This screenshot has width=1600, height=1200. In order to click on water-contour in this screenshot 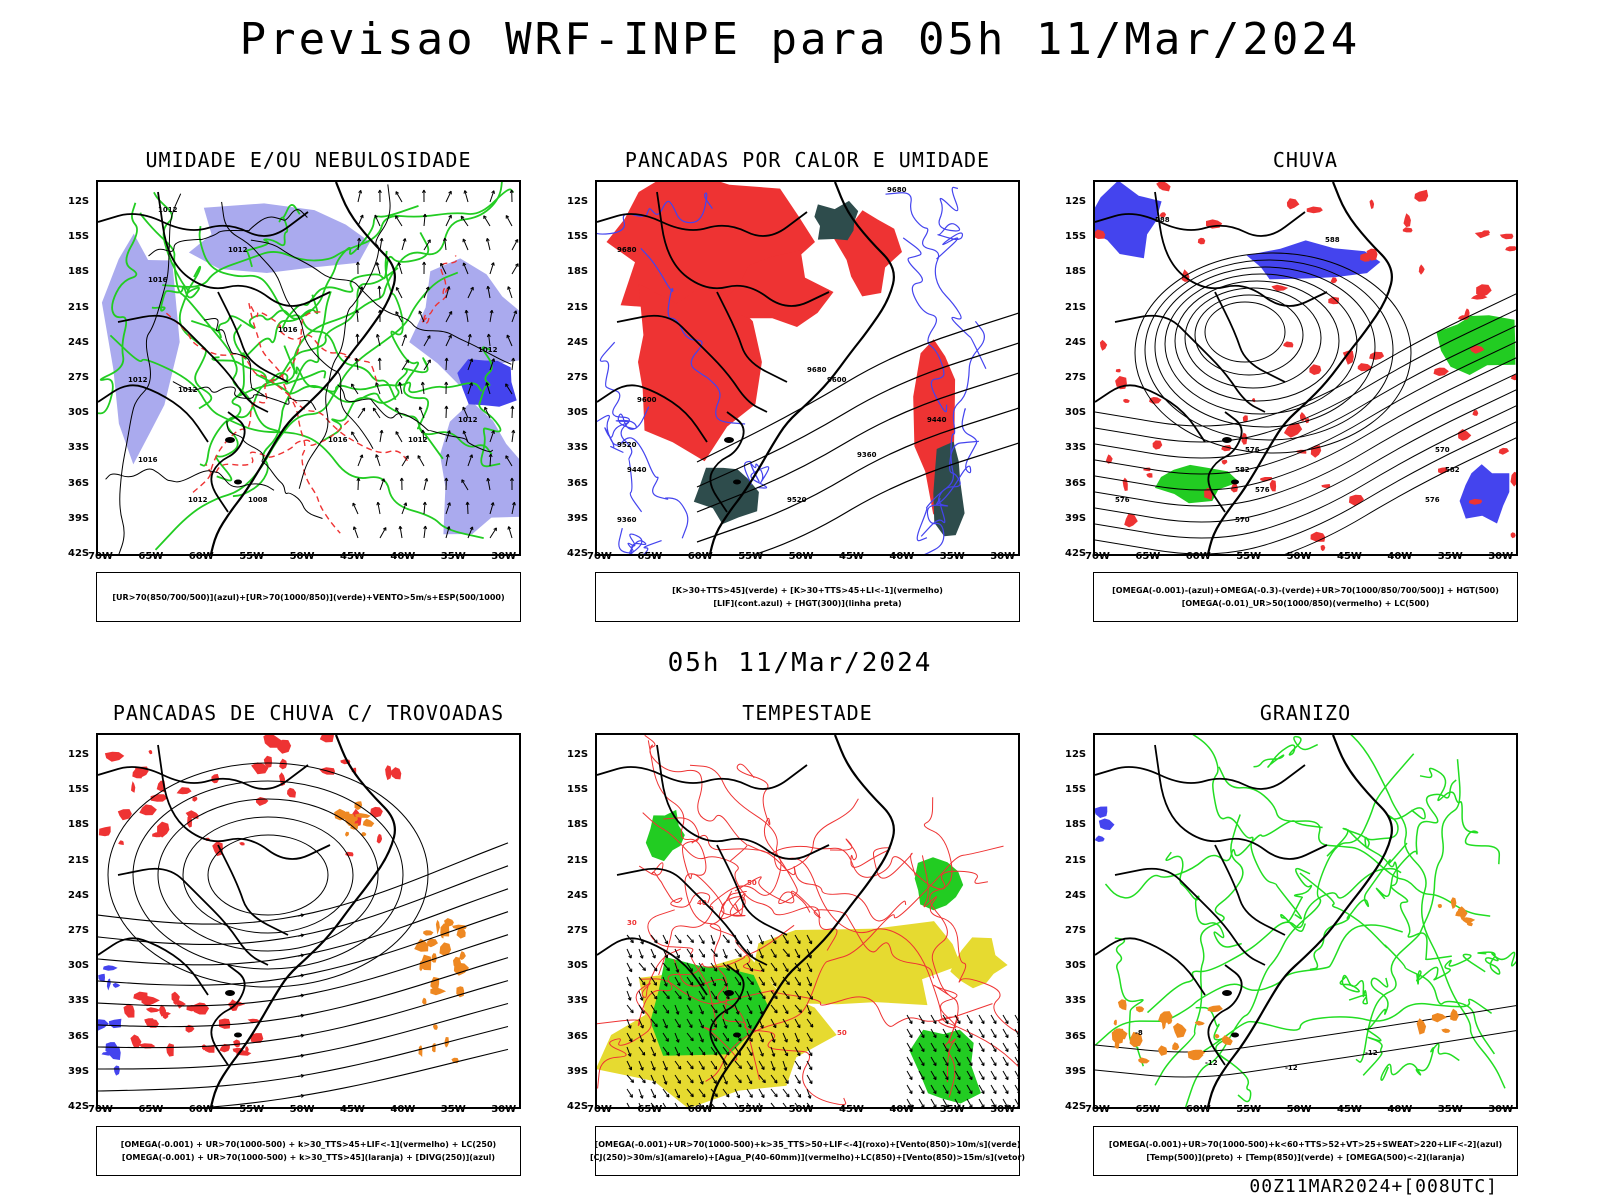, I will do `click(872, 858)`.